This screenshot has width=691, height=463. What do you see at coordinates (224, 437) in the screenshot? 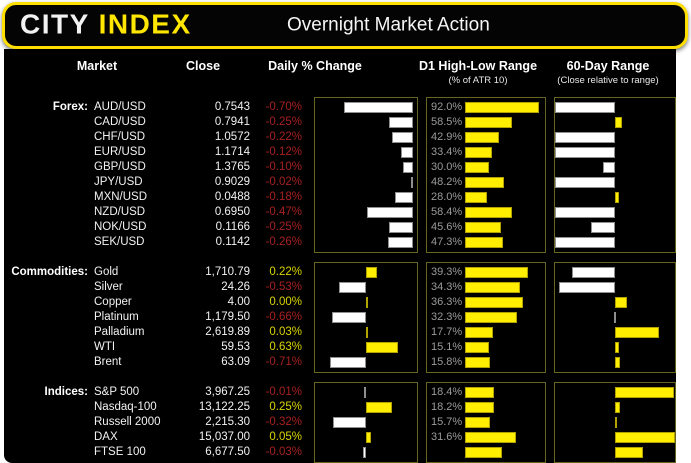
I see `close-value: 15,037.00` at bounding box center [224, 437].